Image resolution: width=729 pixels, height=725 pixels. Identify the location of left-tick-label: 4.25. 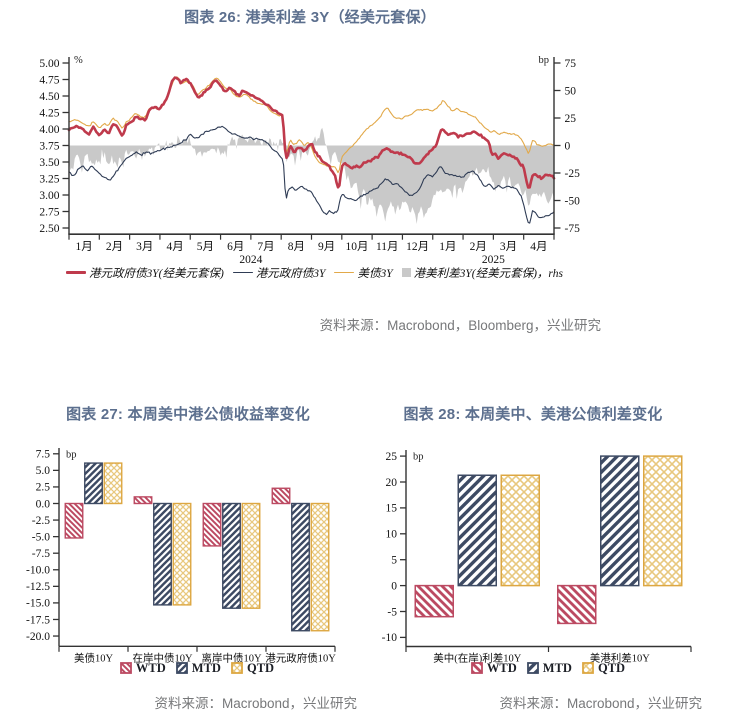
(49, 113).